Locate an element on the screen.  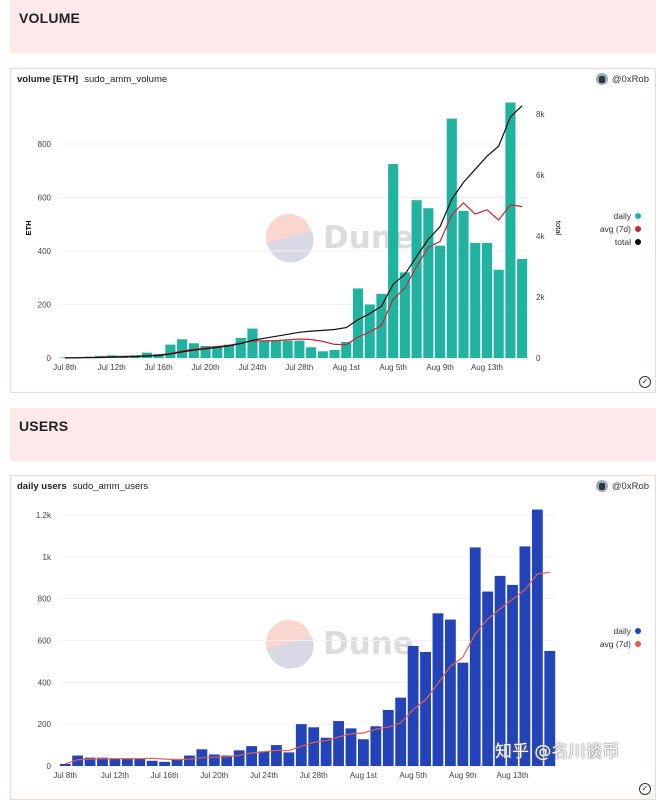
y2-axis-label: total is located at coordinates (558, 228).